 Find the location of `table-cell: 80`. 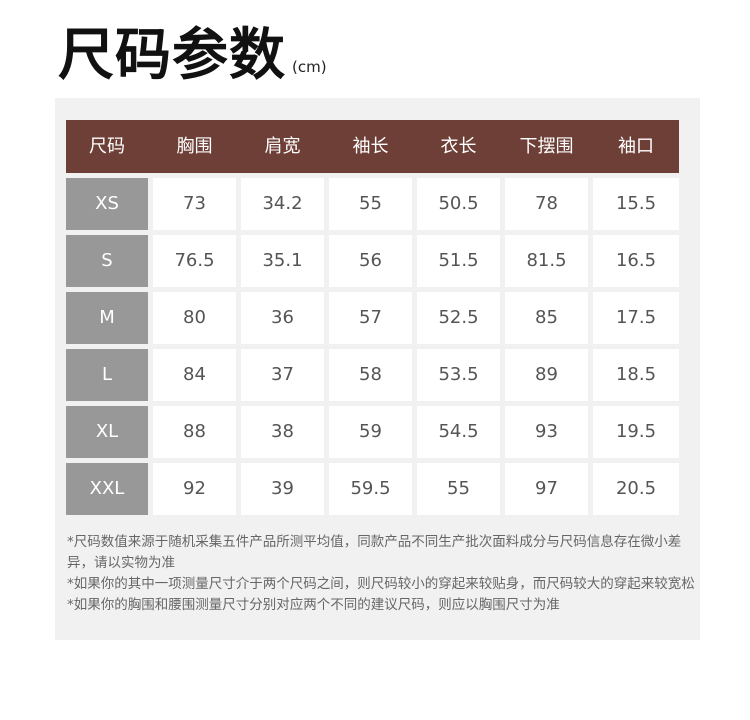

table-cell: 80 is located at coordinates (194, 318).